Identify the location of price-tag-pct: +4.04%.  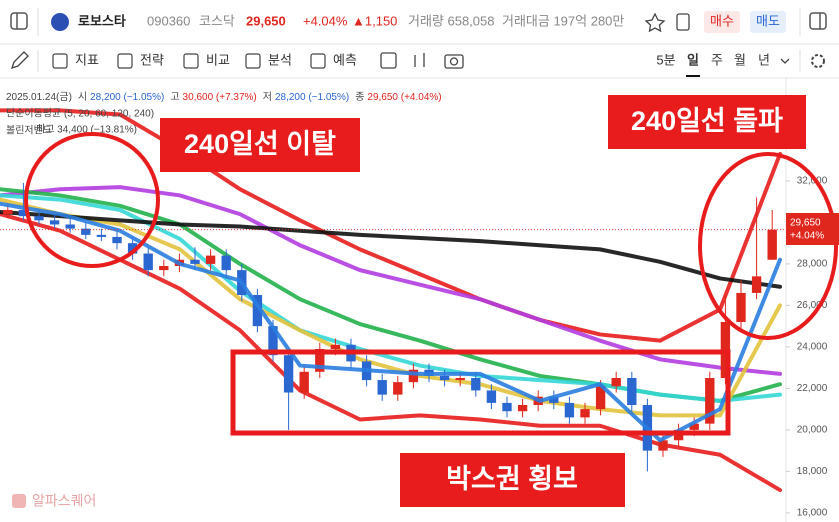
(807, 236).